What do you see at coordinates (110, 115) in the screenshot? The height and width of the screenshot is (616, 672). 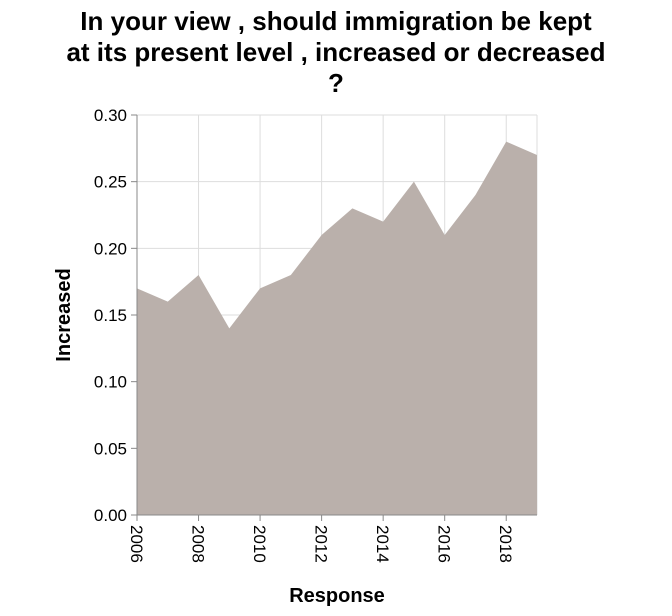 I see `y-tick-label: 0.30` at bounding box center [110, 115].